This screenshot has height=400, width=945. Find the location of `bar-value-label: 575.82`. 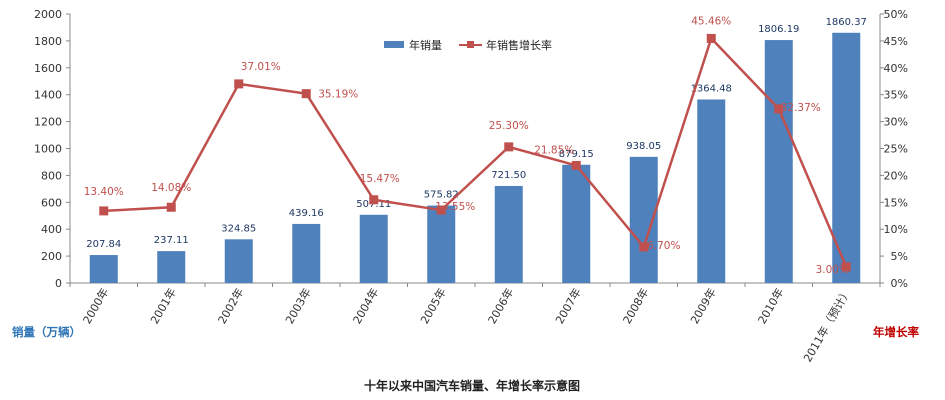

bar-value-label: 575.82 is located at coordinates (441, 195).